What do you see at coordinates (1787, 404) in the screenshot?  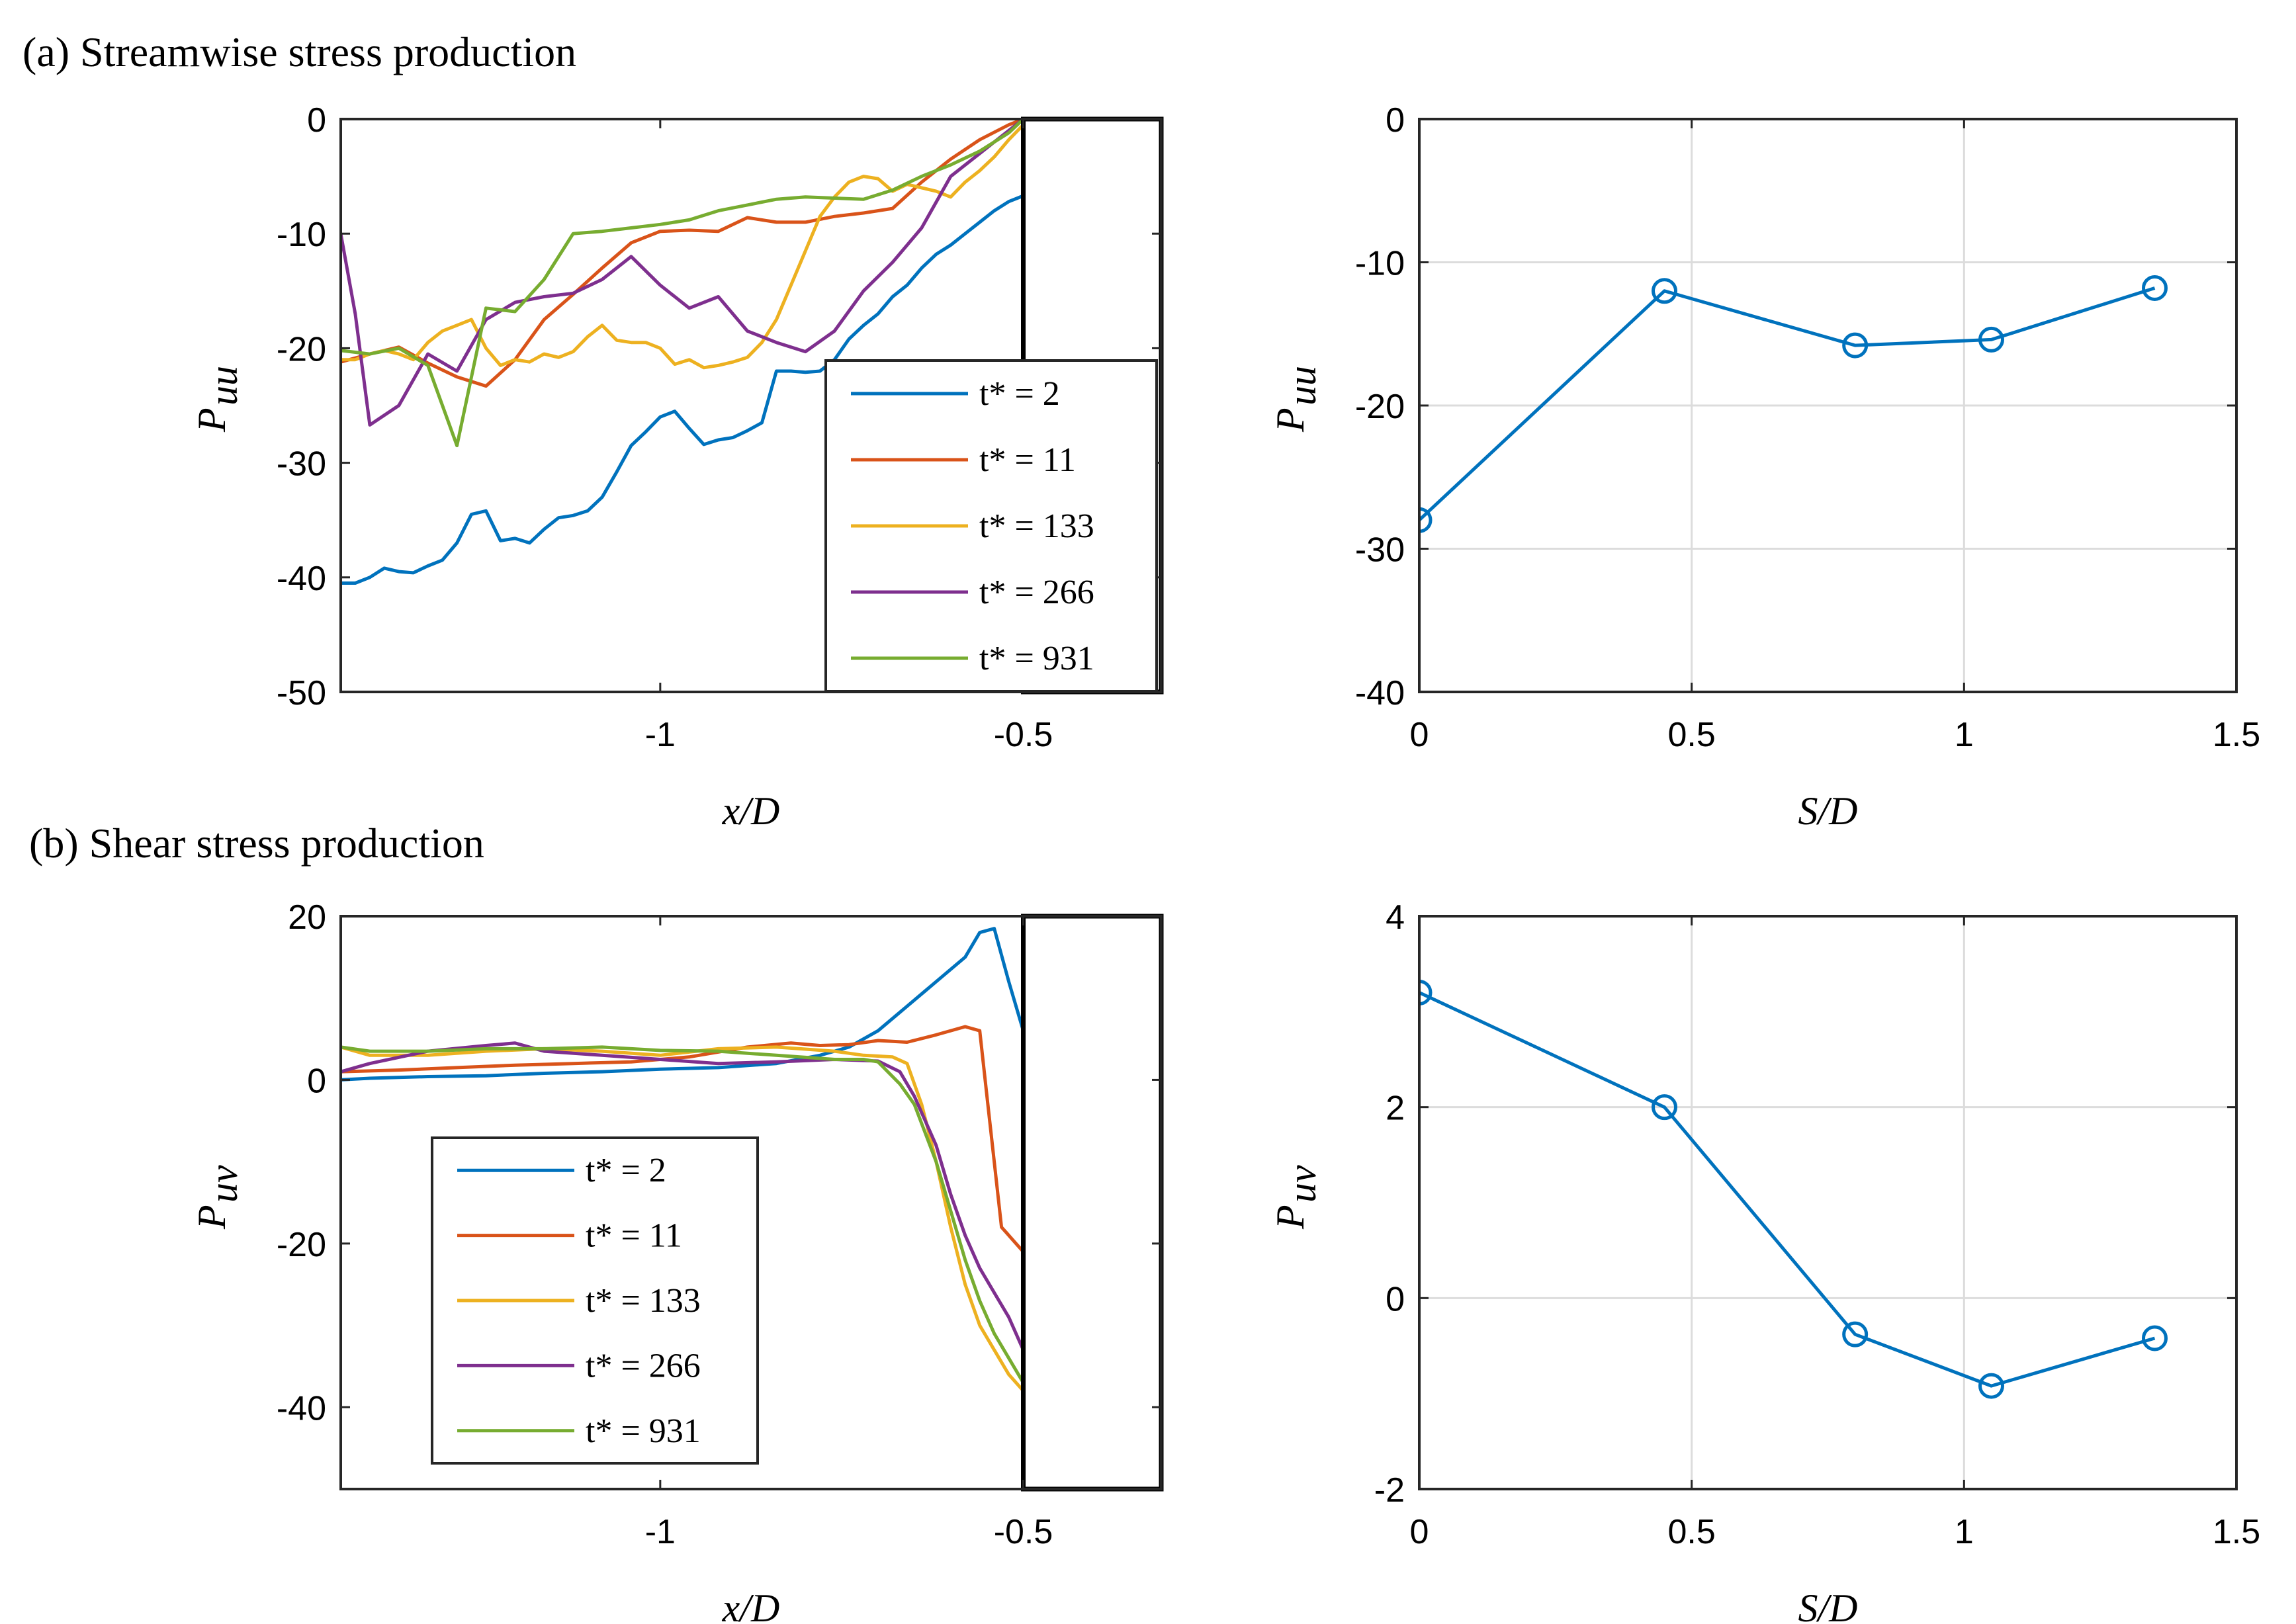 I see `series-line-p-uu` at bounding box center [1787, 404].